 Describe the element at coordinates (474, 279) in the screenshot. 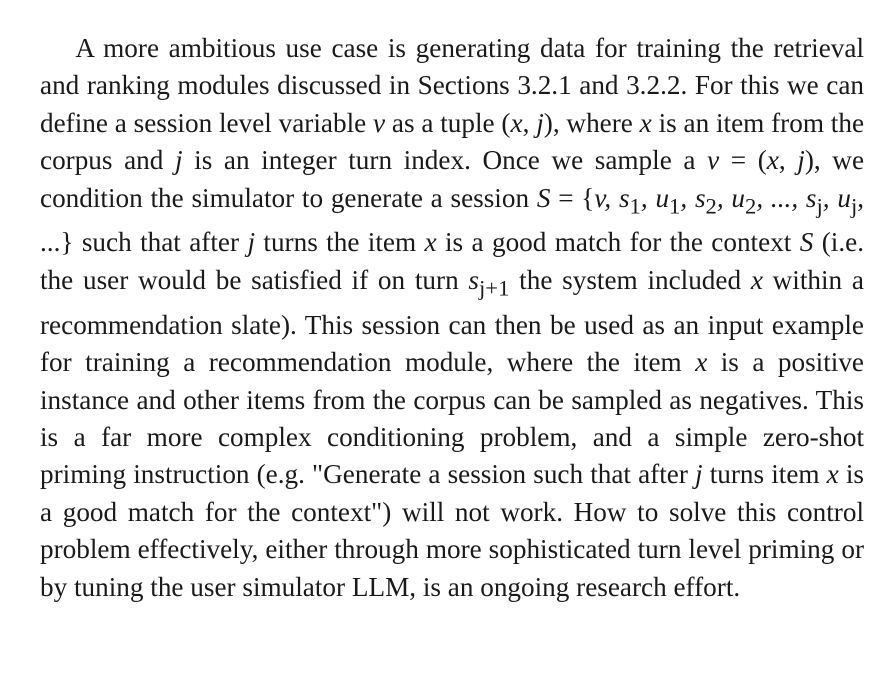

I see `math-variable: s` at that location.